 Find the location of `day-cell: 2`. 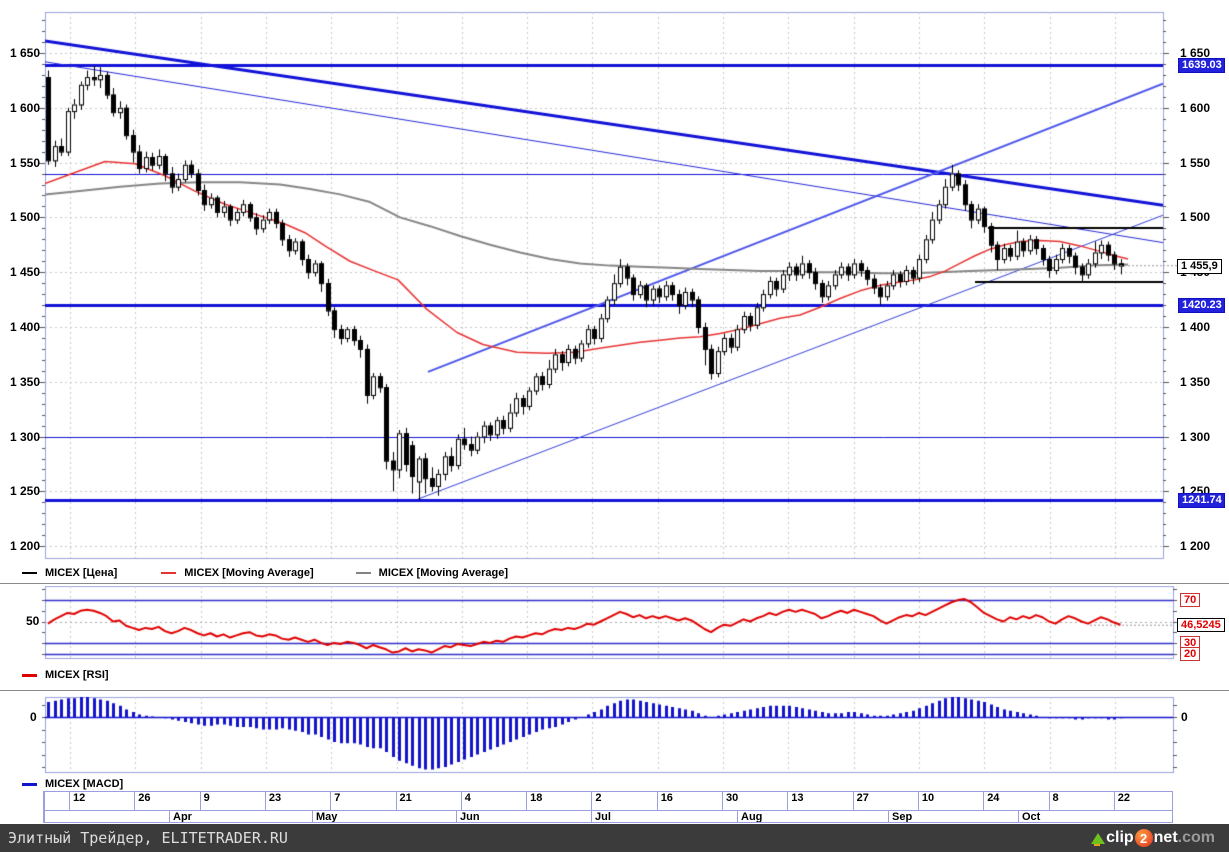

day-cell: 2 is located at coordinates (623, 801).